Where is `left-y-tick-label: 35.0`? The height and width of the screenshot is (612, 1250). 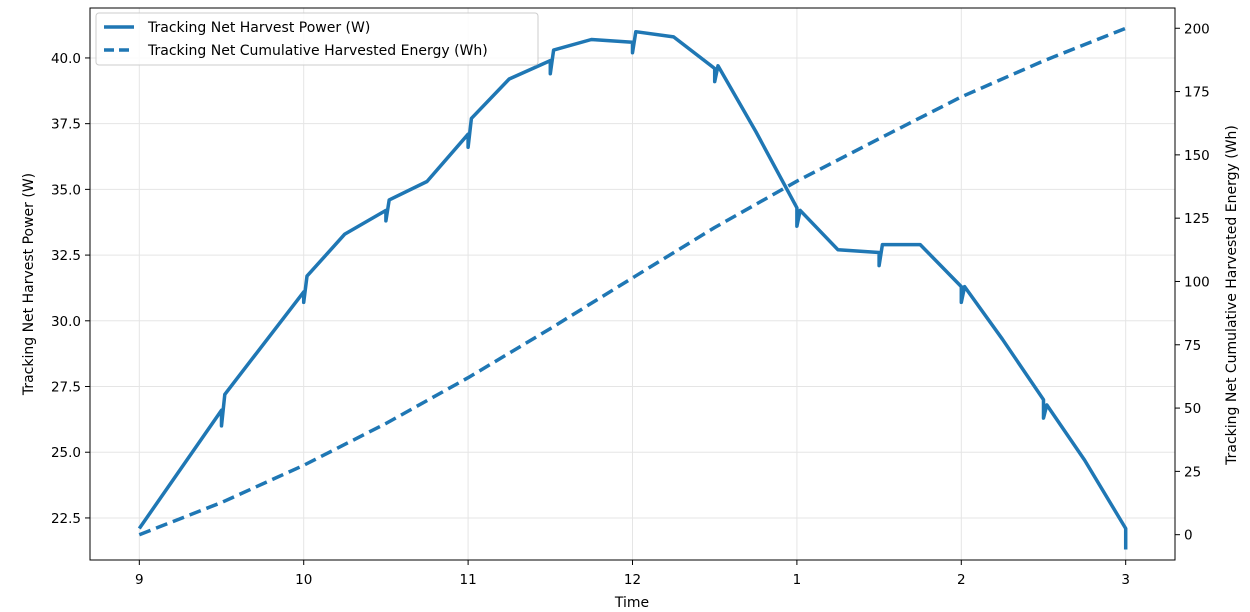 left-y-tick-label: 35.0 is located at coordinates (66, 190).